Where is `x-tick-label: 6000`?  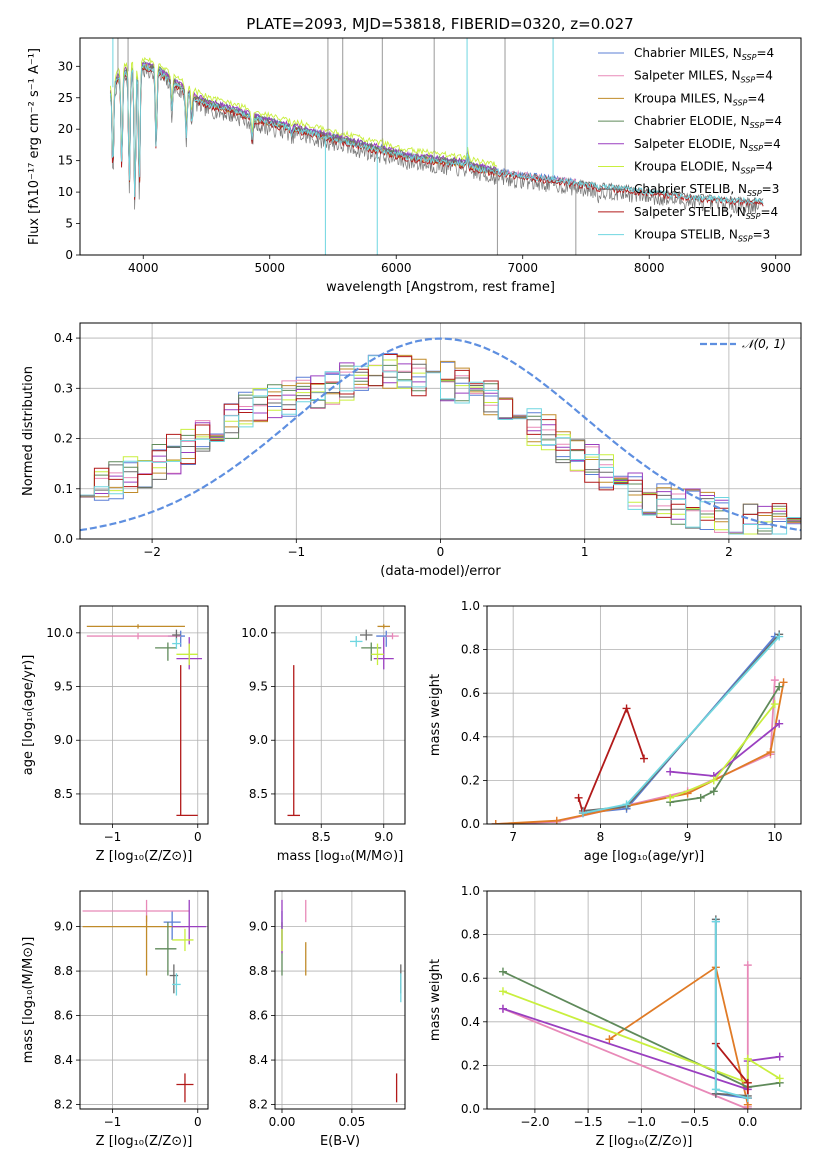 x-tick-label: 6000 is located at coordinates (396, 268).